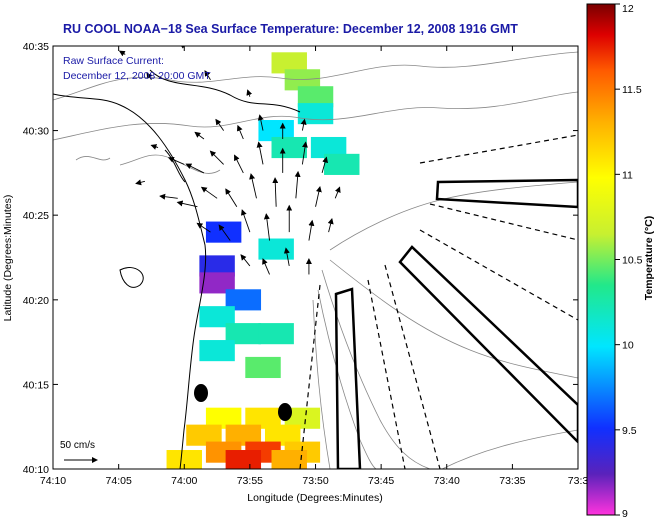 The height and width of the screenshot is (519, 660). I want to click on x-tick-label: 73:45, so click(381, 481).